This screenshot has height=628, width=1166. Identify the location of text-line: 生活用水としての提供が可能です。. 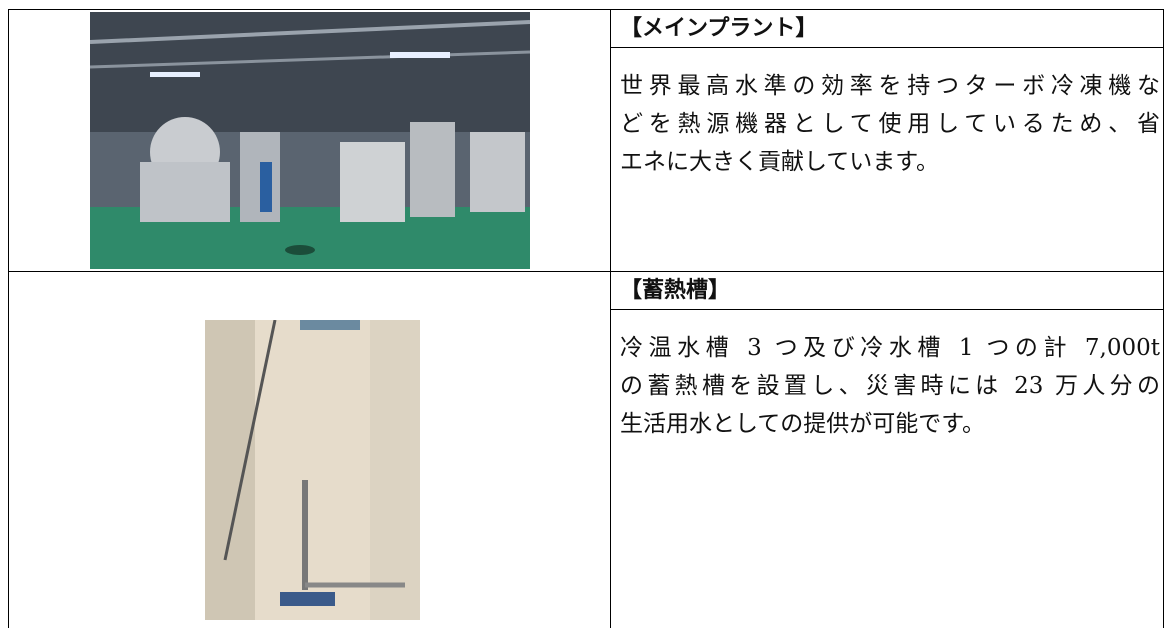
(803, 424).